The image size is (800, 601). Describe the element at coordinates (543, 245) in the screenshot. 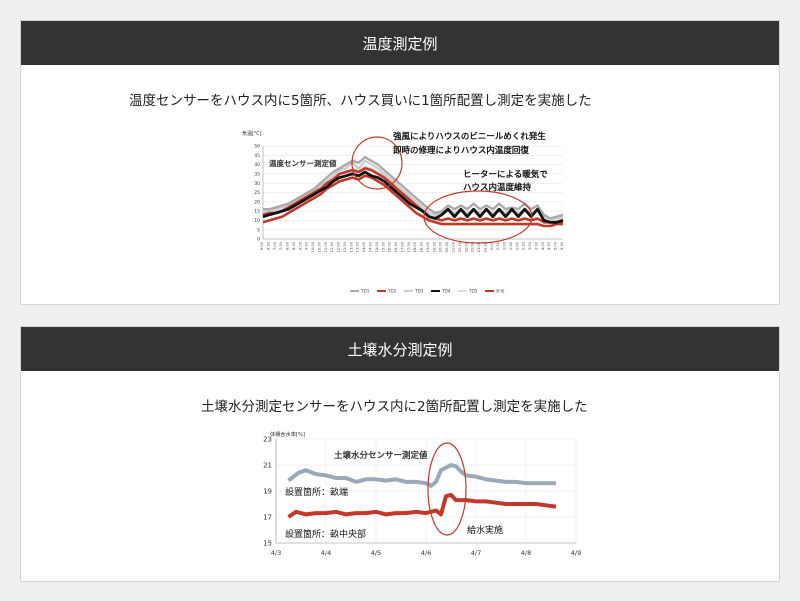

I see `x-tick-label: 4:00` at that location.